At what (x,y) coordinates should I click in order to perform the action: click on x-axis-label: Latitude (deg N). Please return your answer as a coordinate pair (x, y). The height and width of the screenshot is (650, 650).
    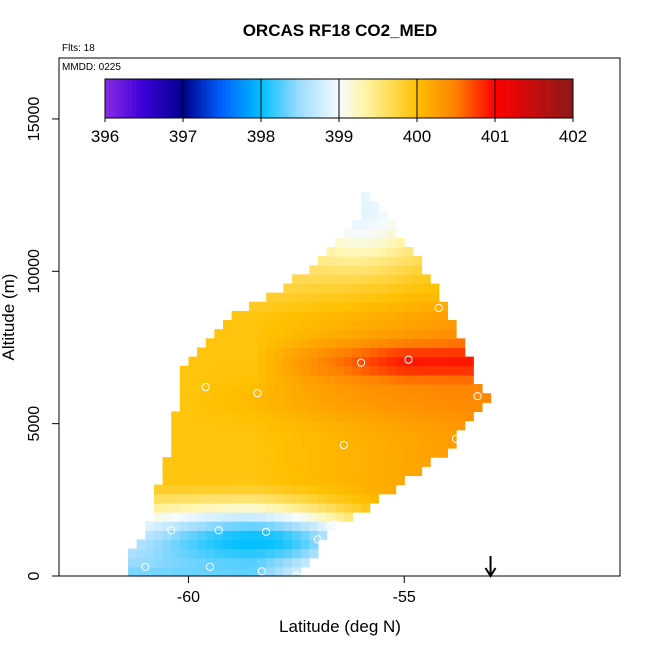
    Looking at the image, I should click on (340, 626).